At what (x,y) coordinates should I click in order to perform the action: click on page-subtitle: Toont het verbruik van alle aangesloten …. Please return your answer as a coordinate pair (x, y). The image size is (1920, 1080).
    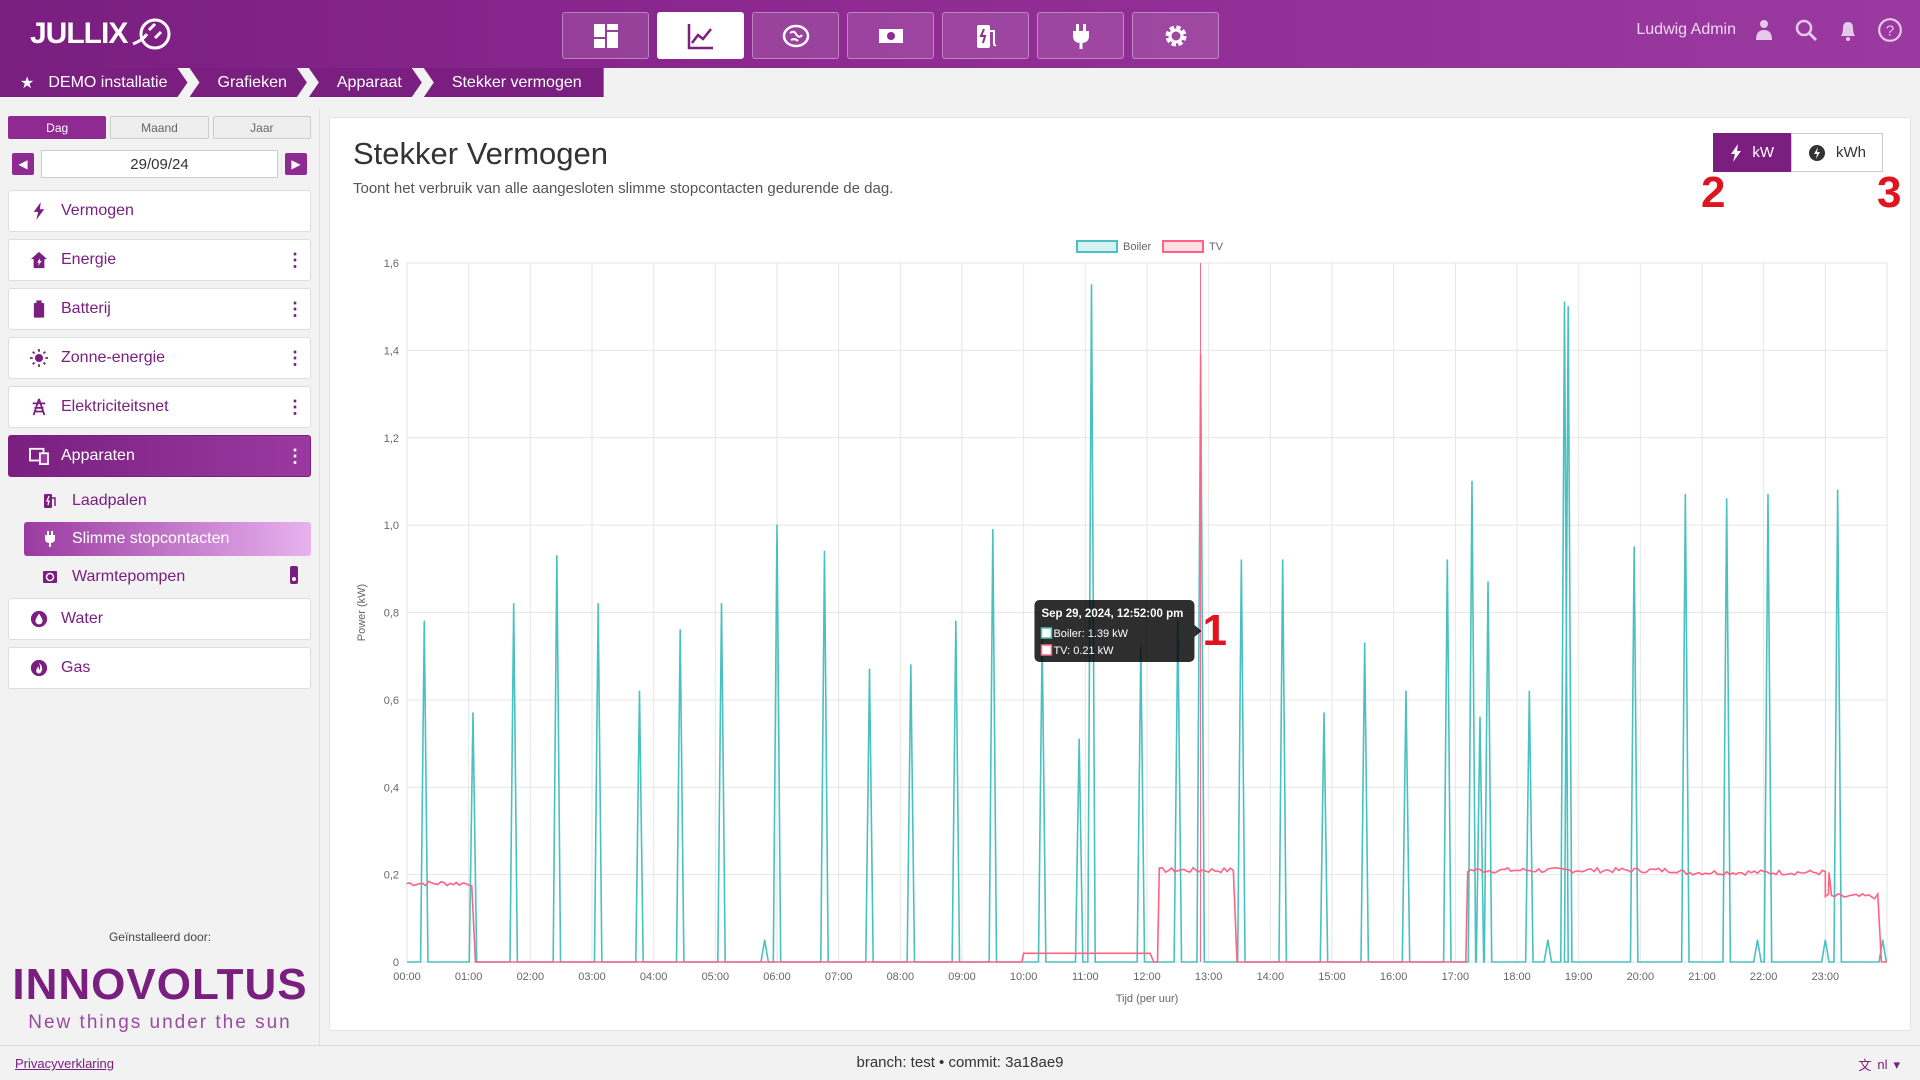
    Looking at the image, I should click on (623, 188).